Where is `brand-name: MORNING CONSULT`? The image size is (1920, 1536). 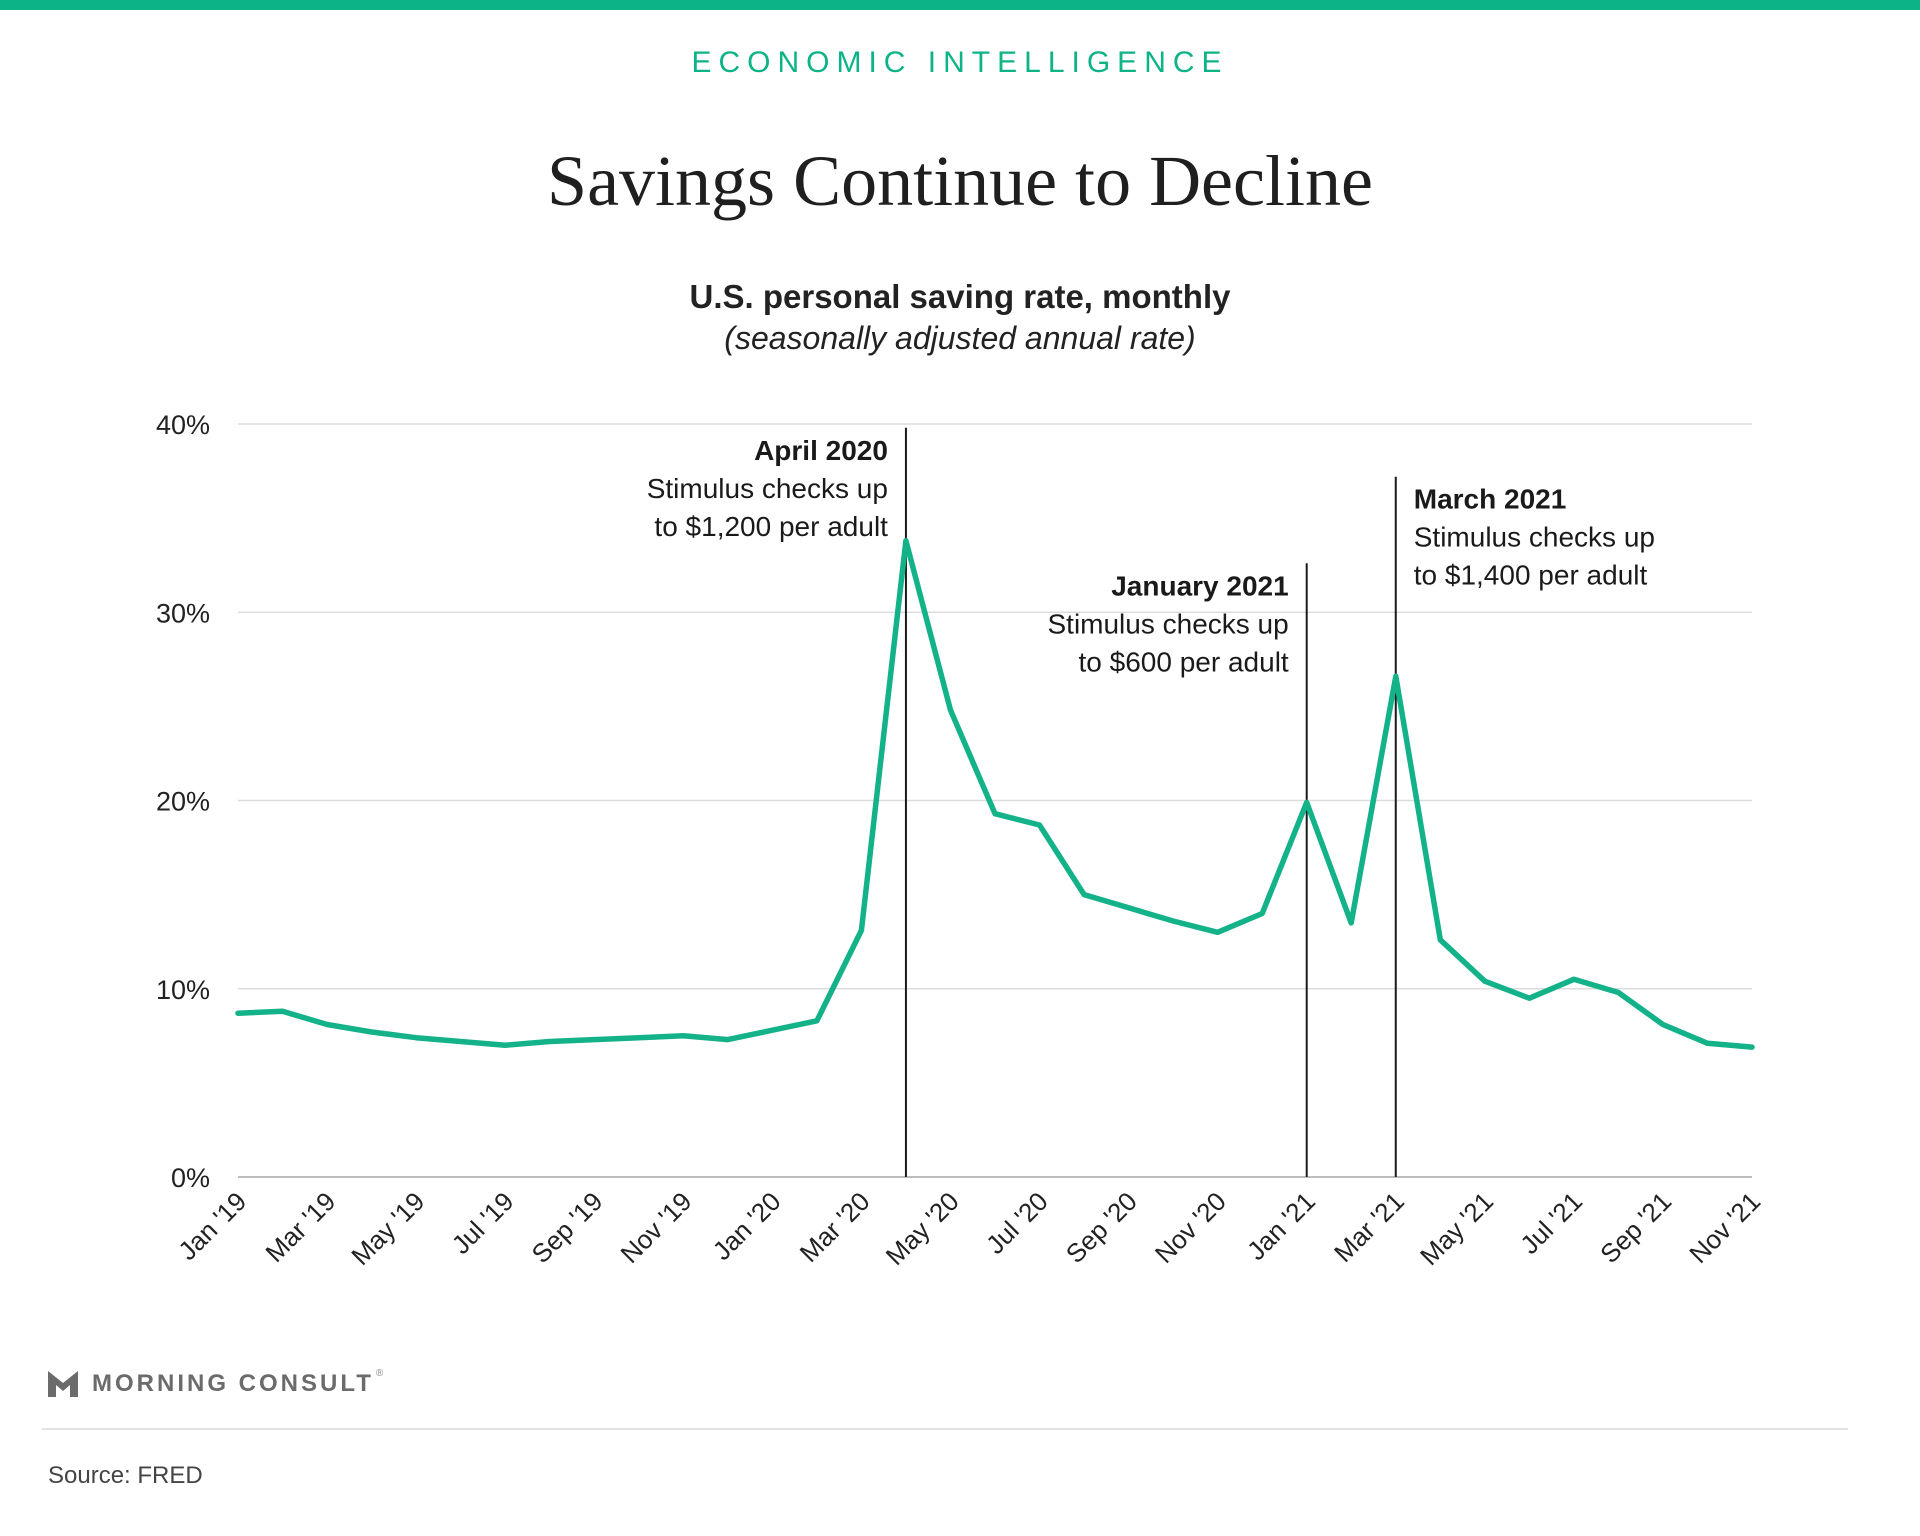 brand-name: MORNING CONSULT is located at coordinates (233, 1383).